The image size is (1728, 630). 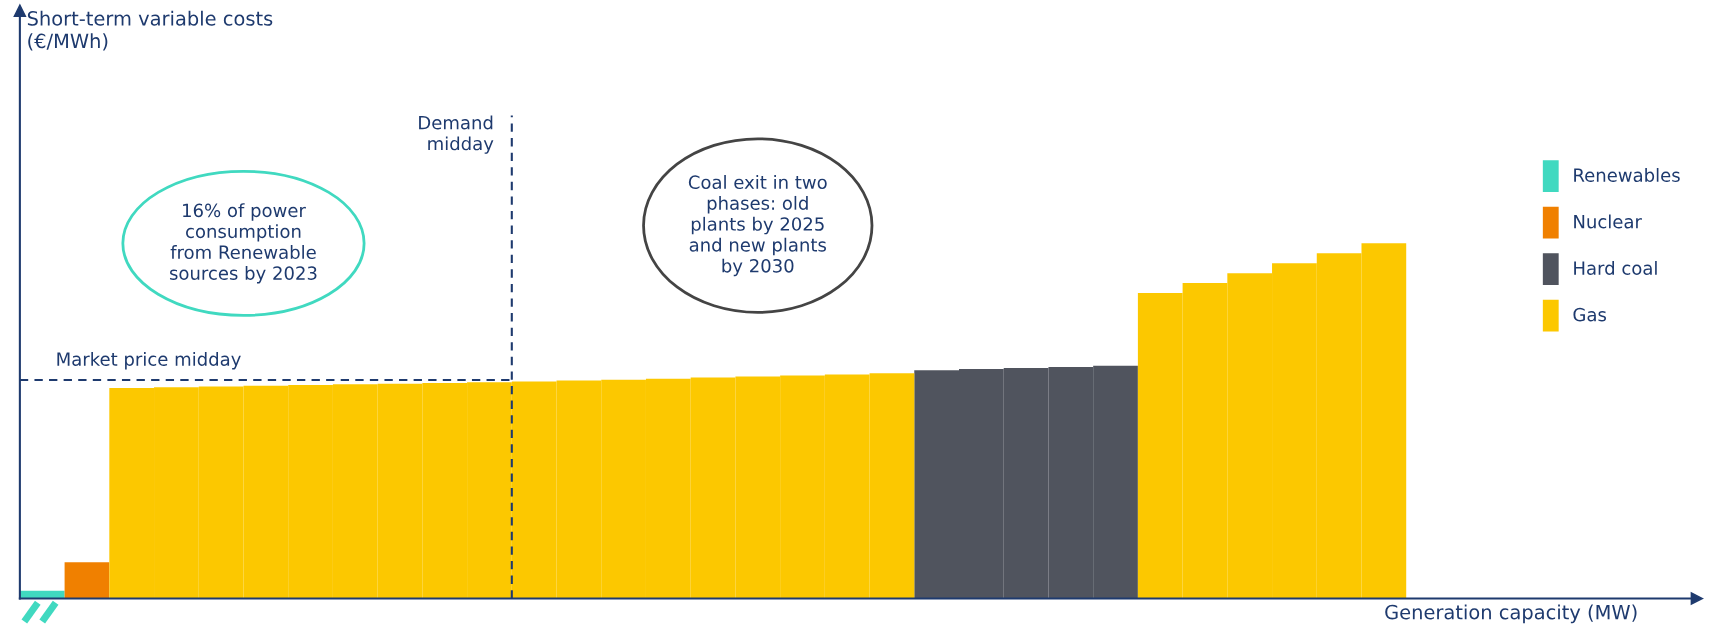 What do you see at coordinates (1590, 314) in the screenshot?
I see `legend-label: Gas` at bounding box center [1590, 314].